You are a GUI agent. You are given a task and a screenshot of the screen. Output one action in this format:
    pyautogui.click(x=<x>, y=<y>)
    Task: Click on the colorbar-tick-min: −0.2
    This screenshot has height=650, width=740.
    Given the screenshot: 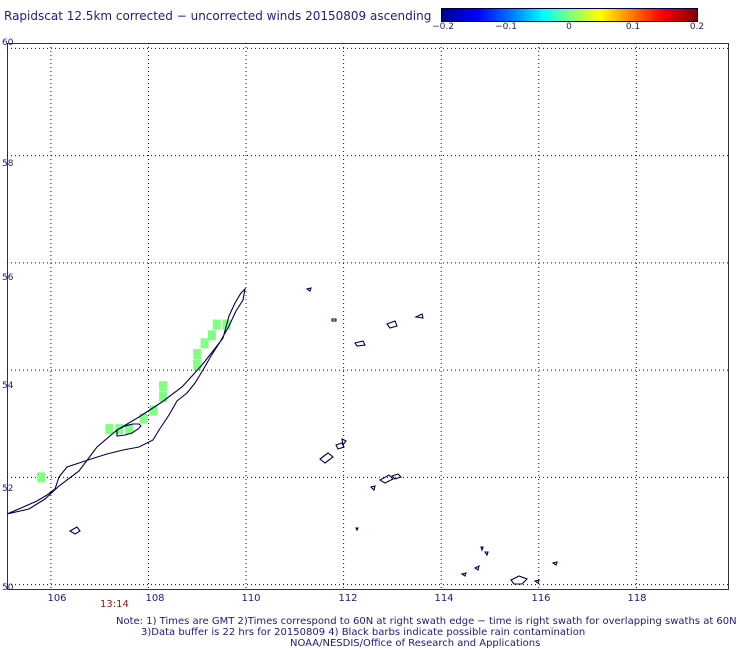 What is the action you would take?
    pyautogui.click(x=443, y=27)
    